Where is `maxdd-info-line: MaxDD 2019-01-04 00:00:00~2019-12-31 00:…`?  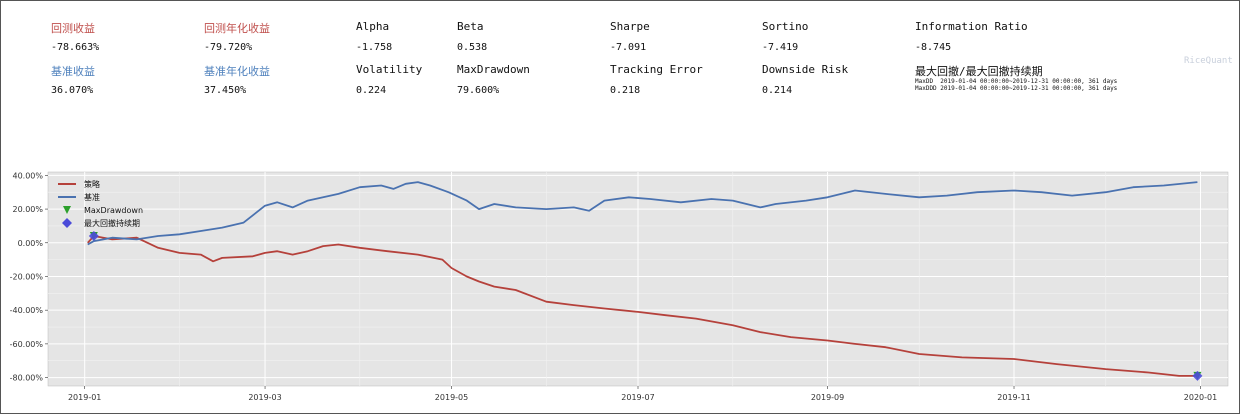 maxdd-info-line: MaxDD 2019-01-04 00:00:00~2019-12-31 00:… is located at coordinates (1016, 81).